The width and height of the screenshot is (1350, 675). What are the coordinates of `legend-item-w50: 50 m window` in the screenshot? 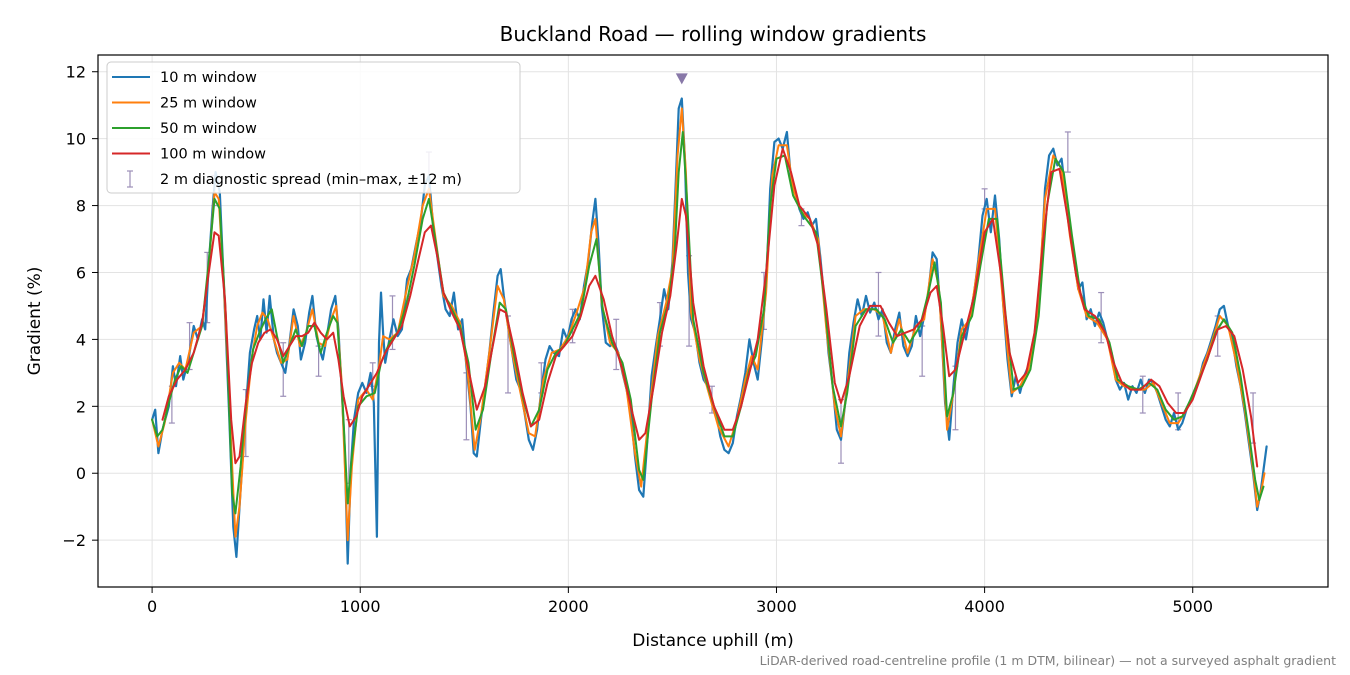 It's located at (184, 129).